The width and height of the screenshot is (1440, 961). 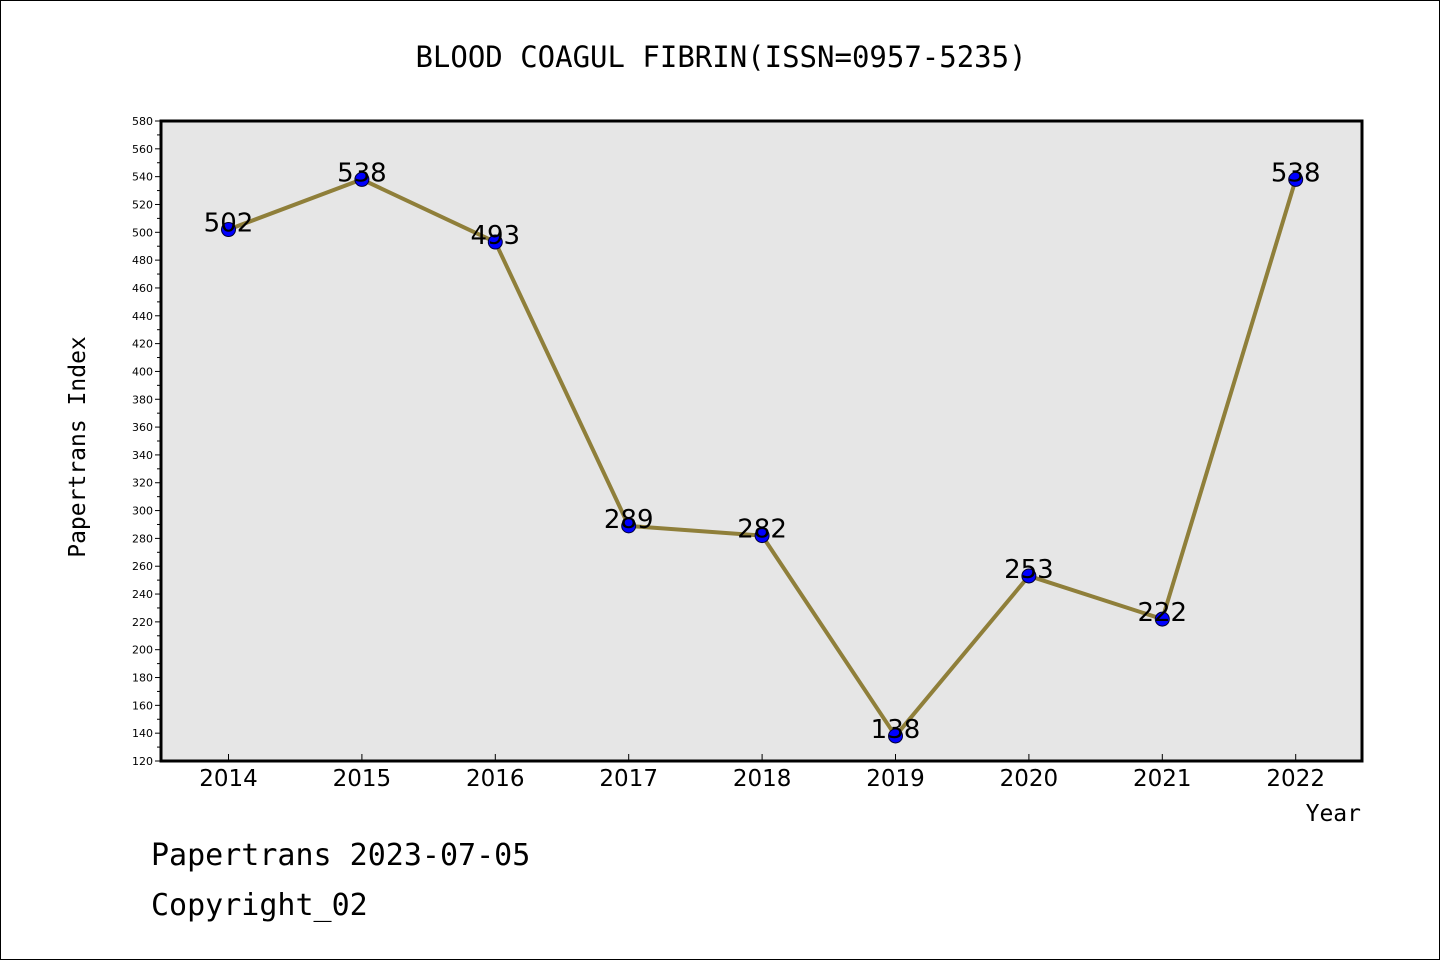 I want to click on y-tick-label: 140, so click(x=142, y=733).